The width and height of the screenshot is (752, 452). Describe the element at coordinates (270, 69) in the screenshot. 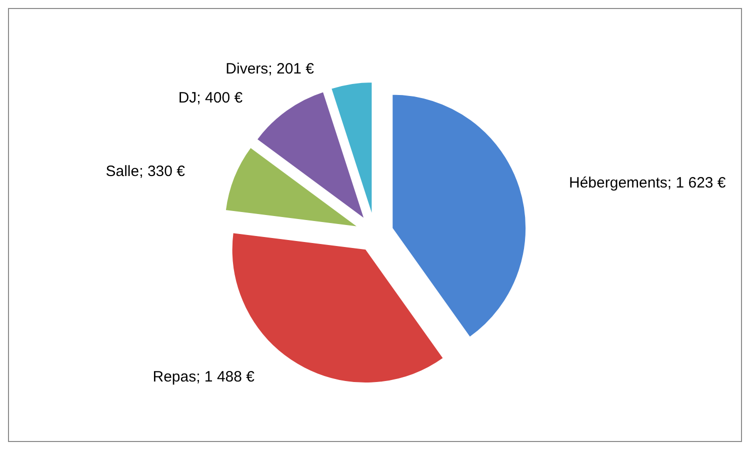

I see `slice-label: Divers; 201 €` at that location.